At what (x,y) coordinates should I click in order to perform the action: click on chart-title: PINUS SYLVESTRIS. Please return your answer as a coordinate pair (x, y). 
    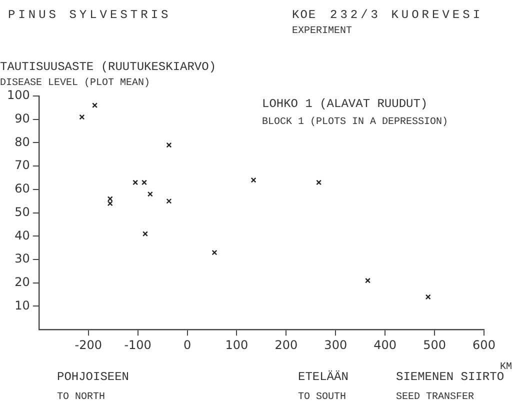
    Looking at the image, I should click on (90, 15).